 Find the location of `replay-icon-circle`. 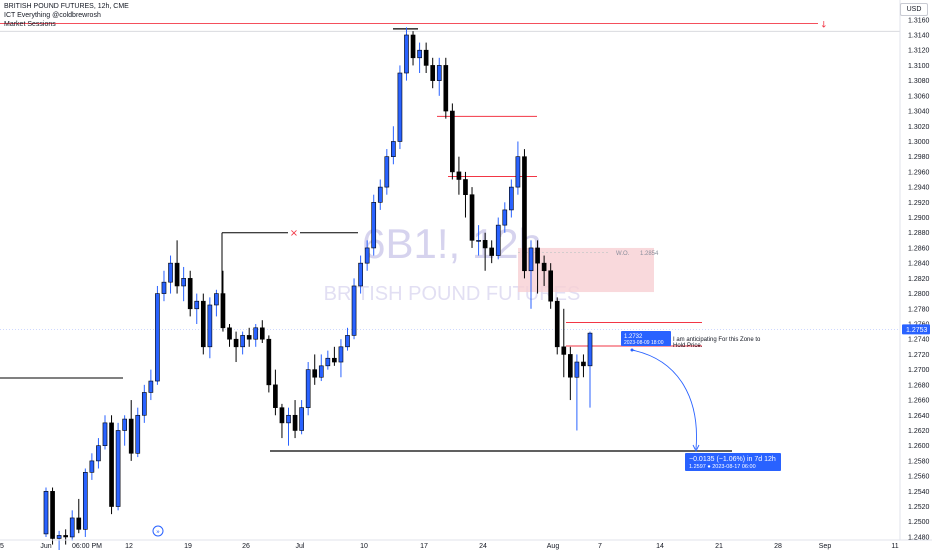

replay-icon-circle is located at coordinates (158, 531).